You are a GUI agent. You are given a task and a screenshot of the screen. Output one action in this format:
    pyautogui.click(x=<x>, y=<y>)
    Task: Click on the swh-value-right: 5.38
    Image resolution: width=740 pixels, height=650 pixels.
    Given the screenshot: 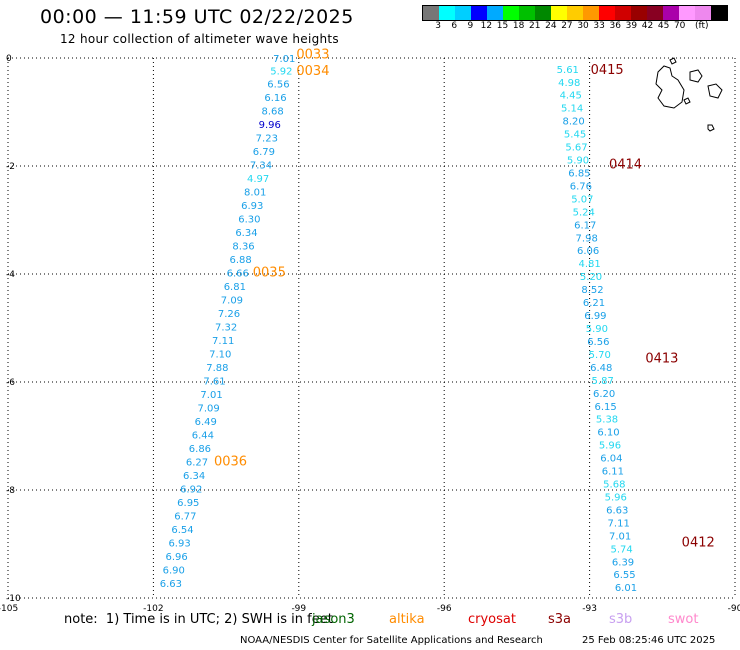 What is the action you would take?
    pyautogui.click(x=607, y=420)
    